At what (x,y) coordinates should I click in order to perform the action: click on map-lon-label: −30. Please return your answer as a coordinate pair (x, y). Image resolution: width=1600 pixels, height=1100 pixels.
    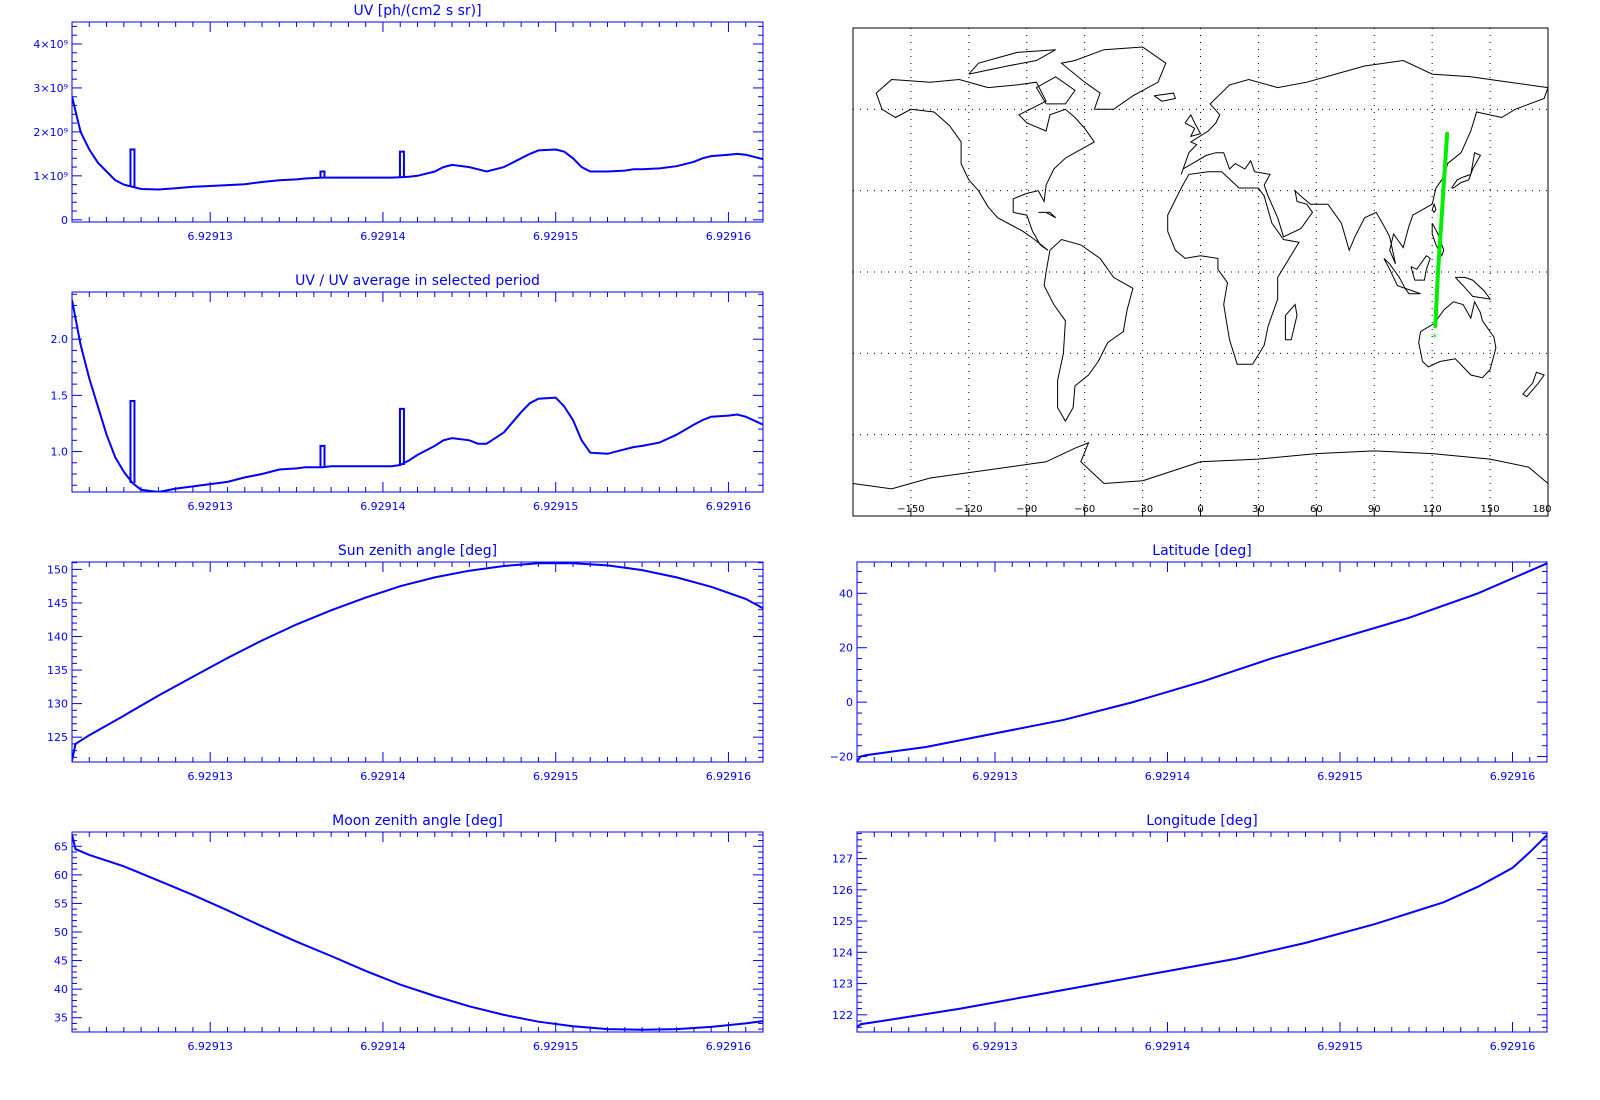
    Looking at the image, I should click on (1142, 509).